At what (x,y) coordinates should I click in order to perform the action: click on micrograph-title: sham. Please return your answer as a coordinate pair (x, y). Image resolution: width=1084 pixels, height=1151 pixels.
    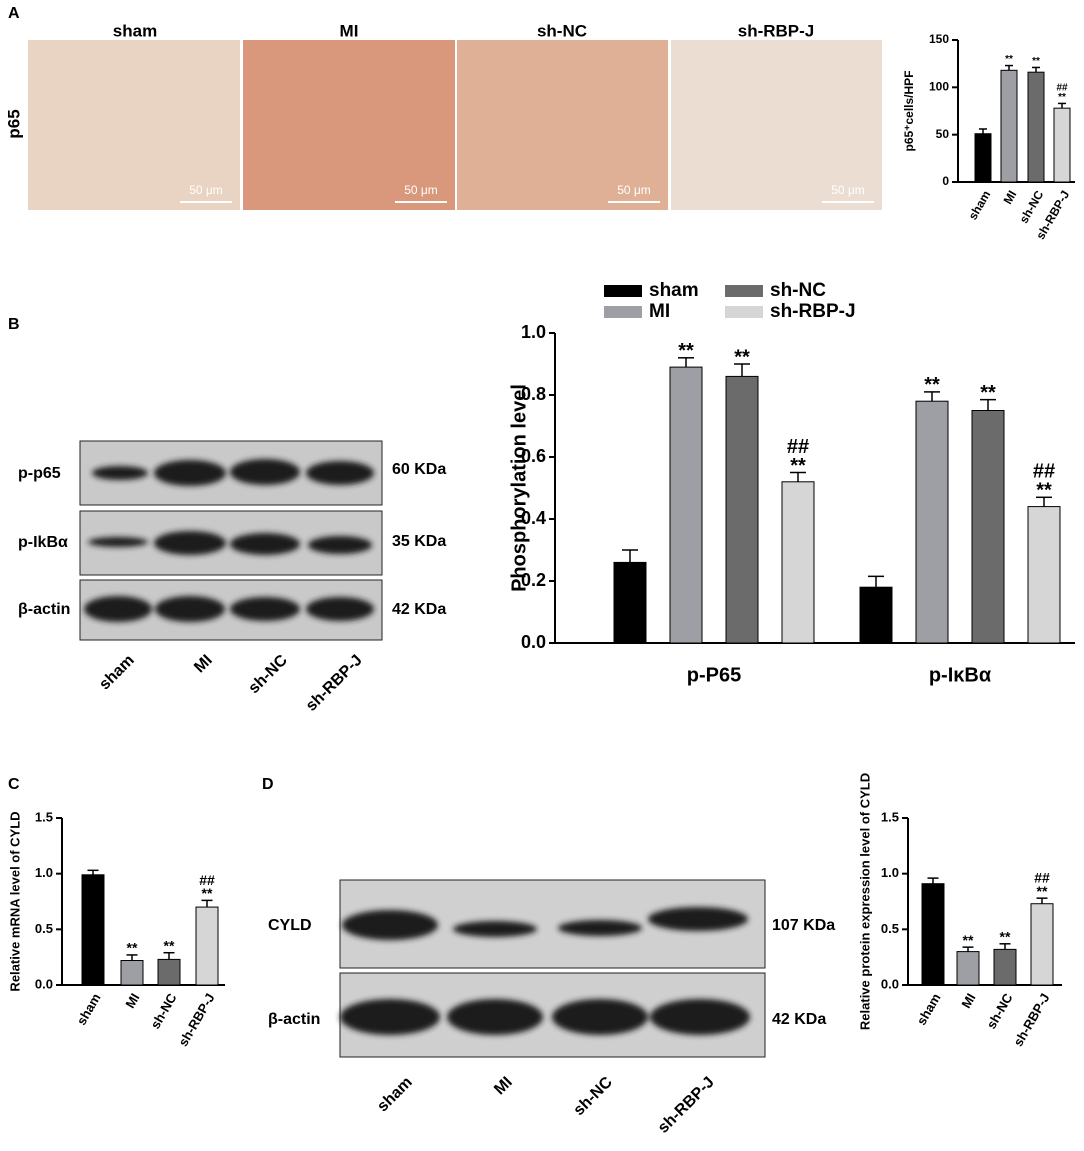
    Looking at the image, I should click on (135, 30).